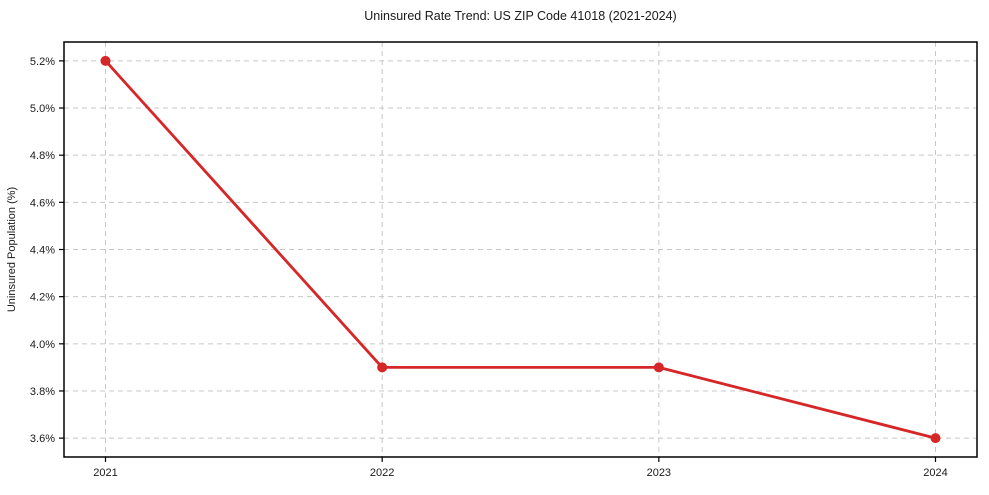  Describe the element at coordinates (42, 345) in the screenshot. I see `y-tick-label: 4.0%` at that location.